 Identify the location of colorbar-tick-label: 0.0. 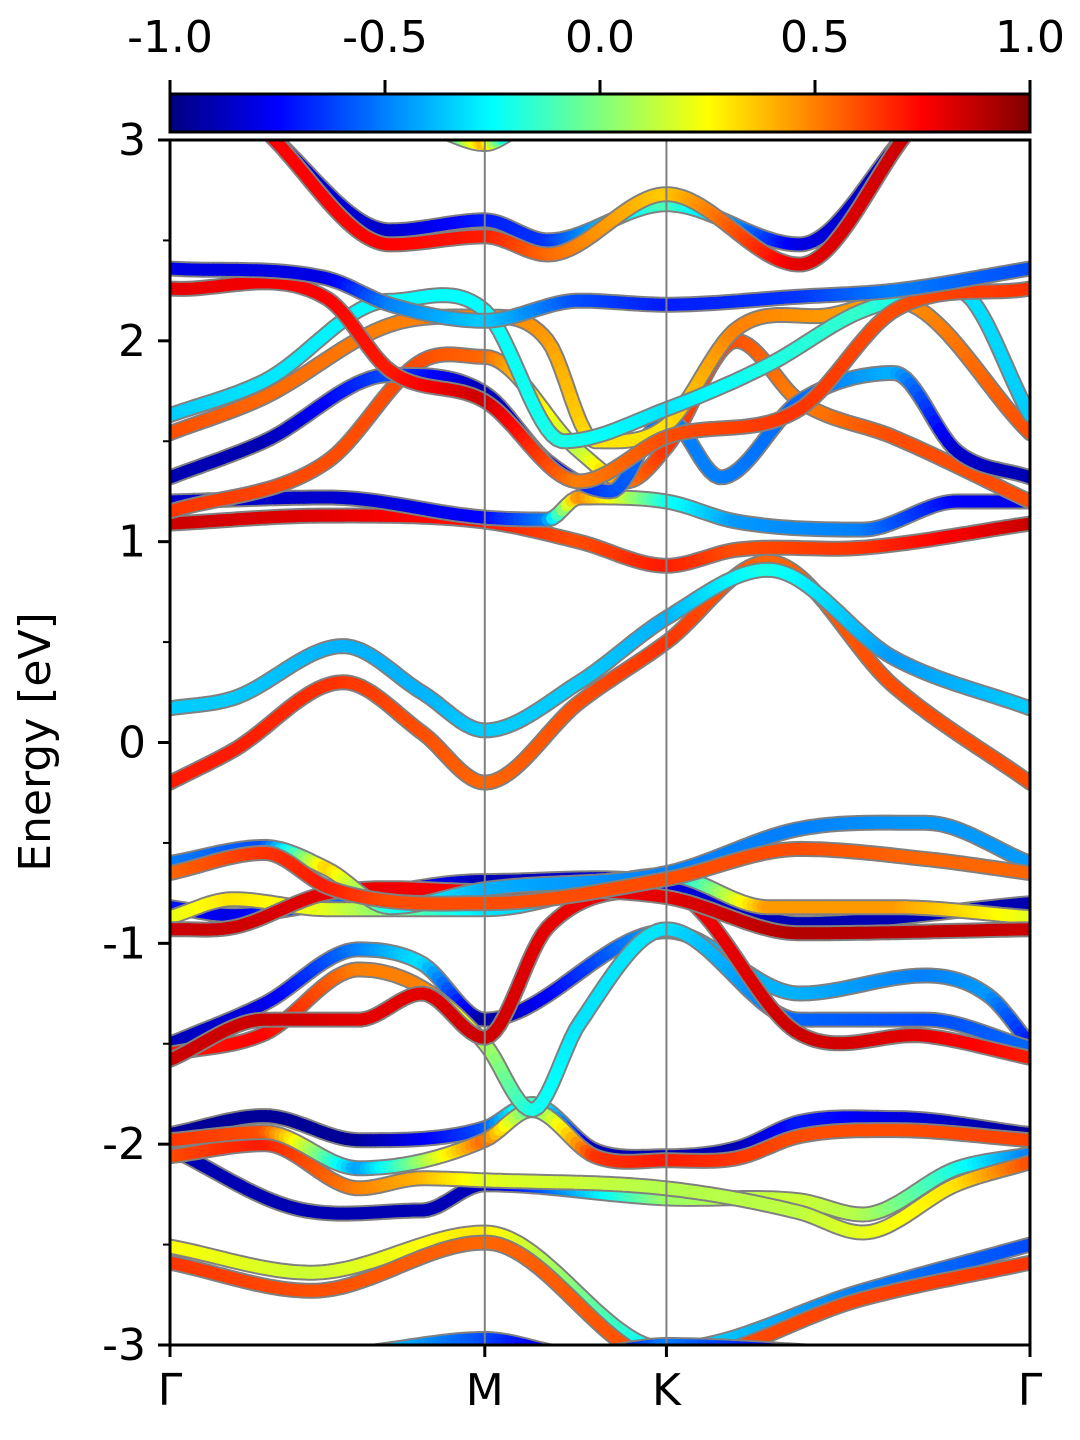
(600, 37).